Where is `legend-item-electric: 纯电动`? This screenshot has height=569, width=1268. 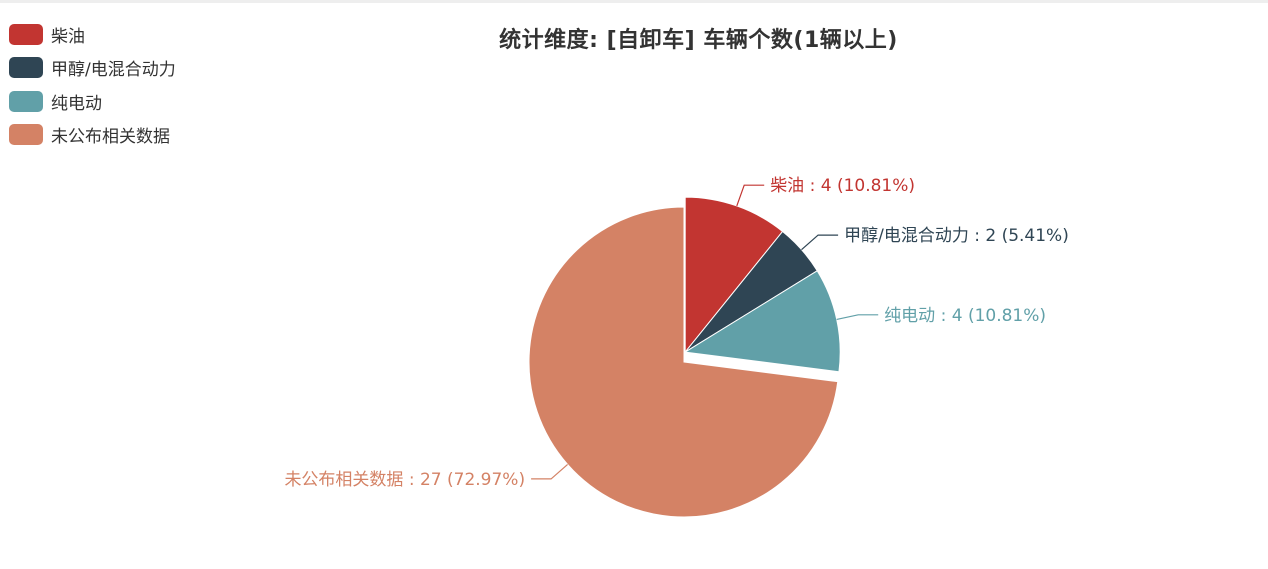
legend-item-electric: 纯电动 is located at coordinates (92, 101).